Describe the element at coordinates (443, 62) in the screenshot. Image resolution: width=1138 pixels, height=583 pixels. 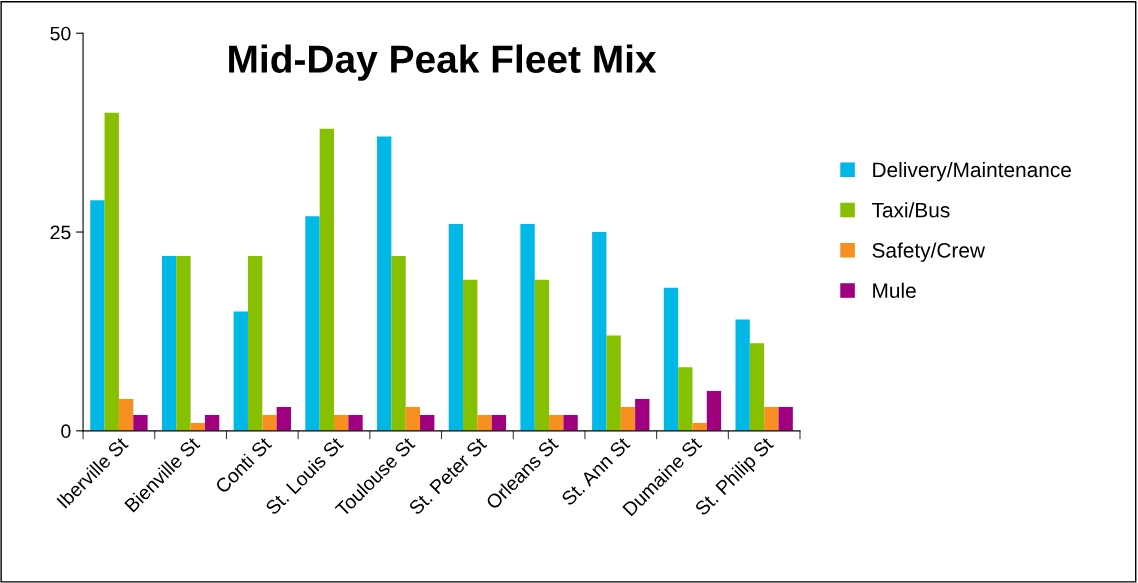
I see `chart-title: Mid-Day Peak Fleet Mix` at that location.